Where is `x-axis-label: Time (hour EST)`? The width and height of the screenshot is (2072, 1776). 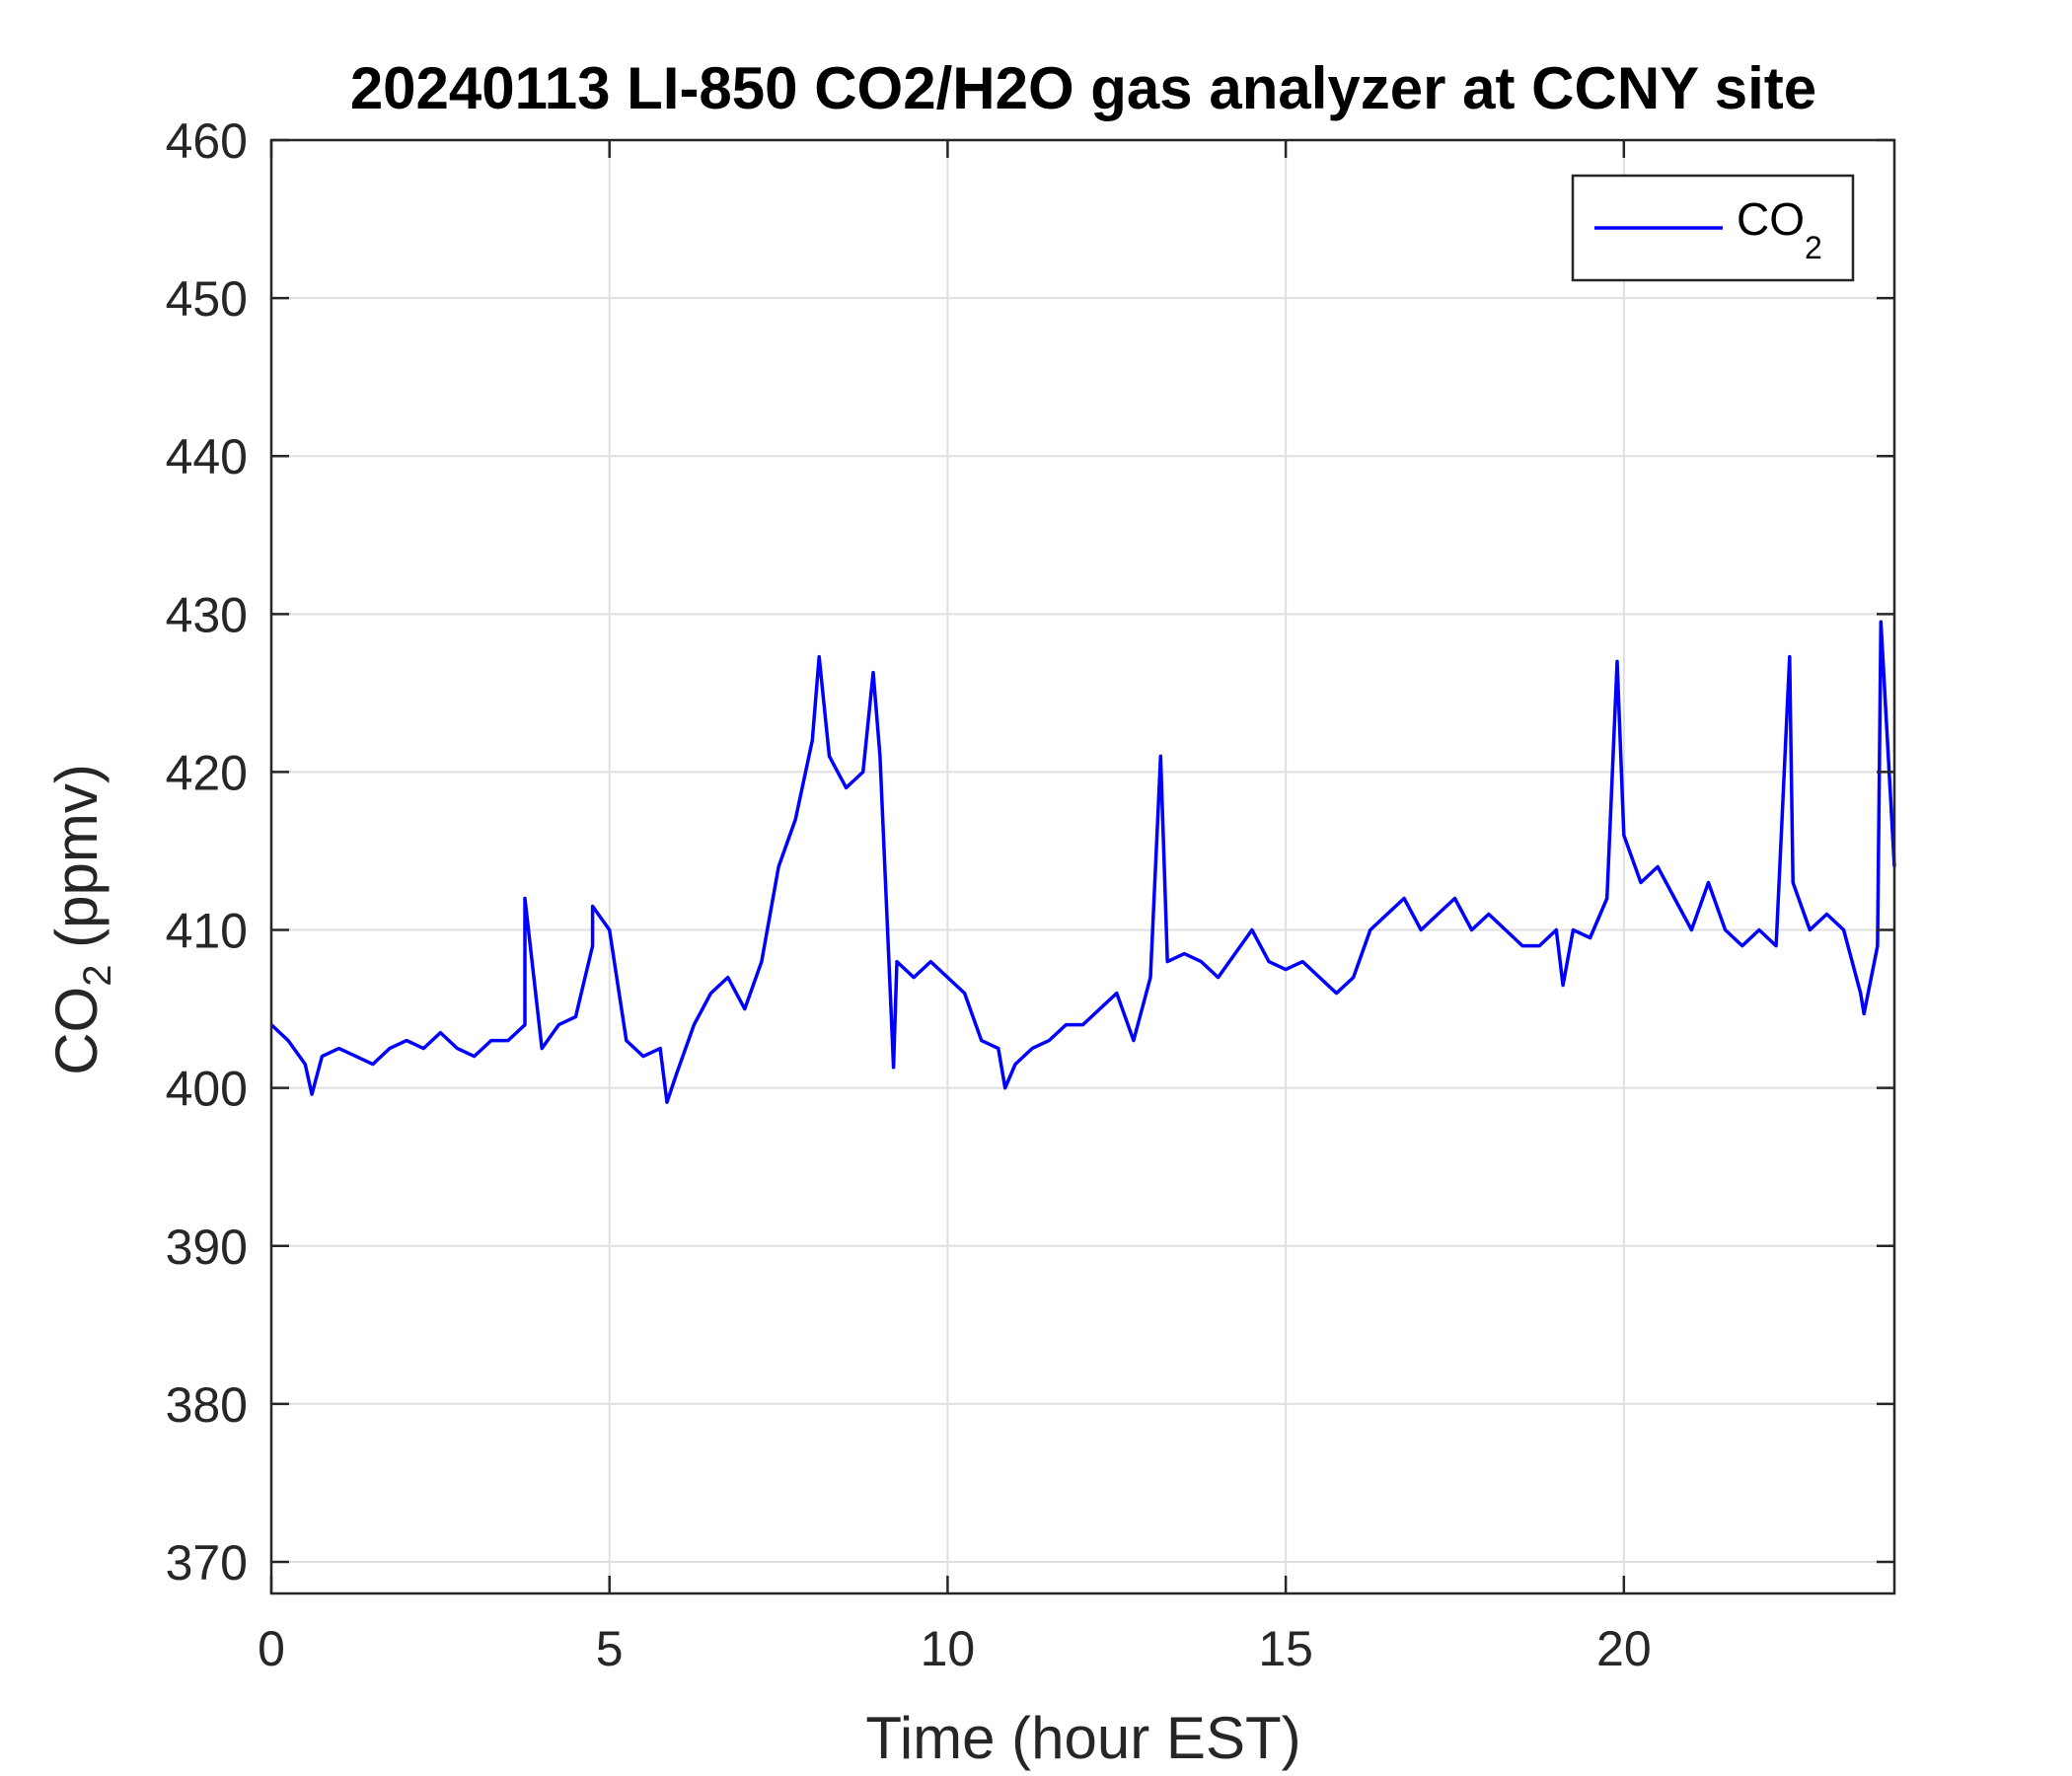
x-axis-label: Time (hour EST) is located at coordinates (1083, 1738).